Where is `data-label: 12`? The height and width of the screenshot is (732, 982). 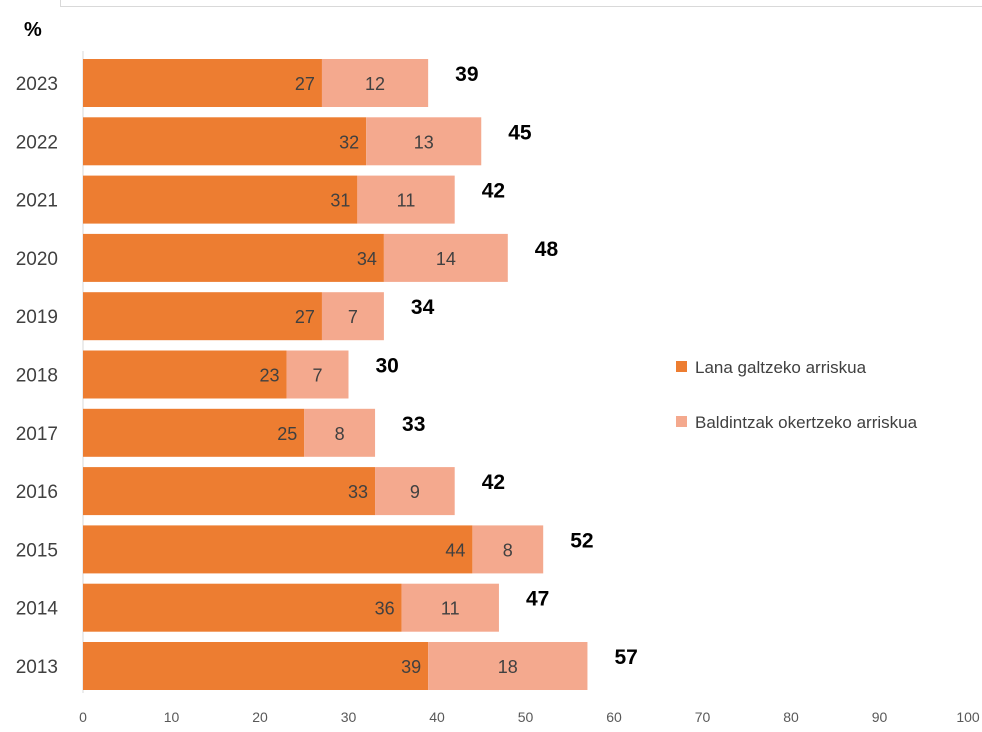
data-label: 12 is located at coordinates (375, 84).